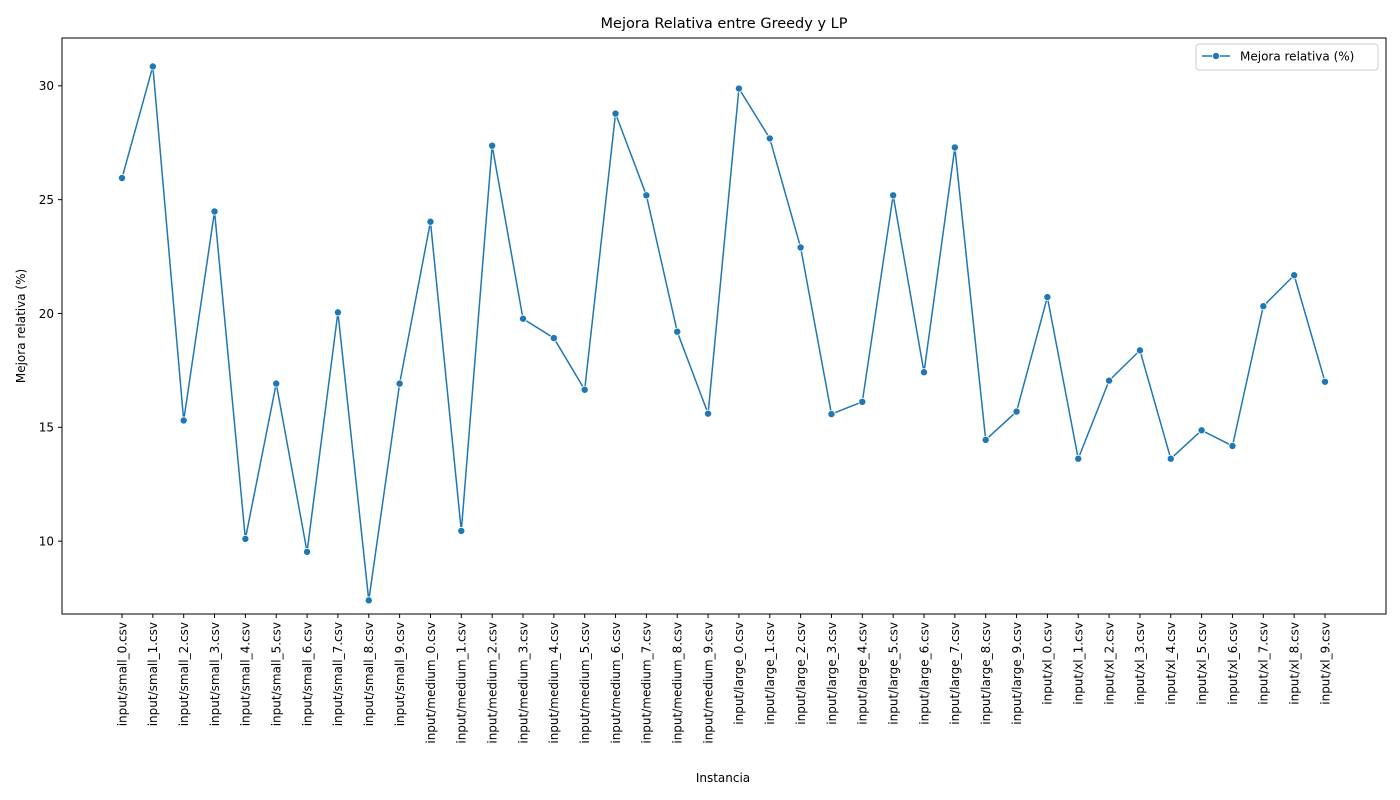 The height and width of the screenshot is (800, 1400). I want to click on x-tick-label: input/medium_5.csv, so click(585, 683).